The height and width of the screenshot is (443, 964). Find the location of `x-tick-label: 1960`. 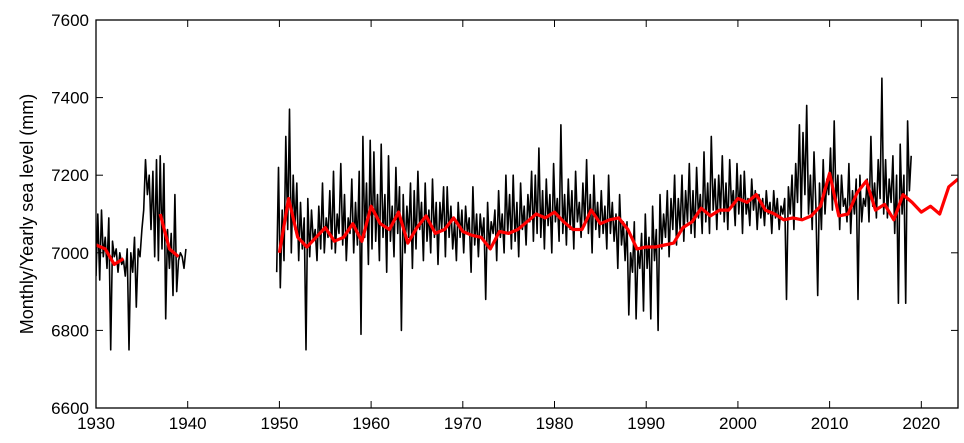

x-tick-label: 1960 is located at coordinates (371, 423).